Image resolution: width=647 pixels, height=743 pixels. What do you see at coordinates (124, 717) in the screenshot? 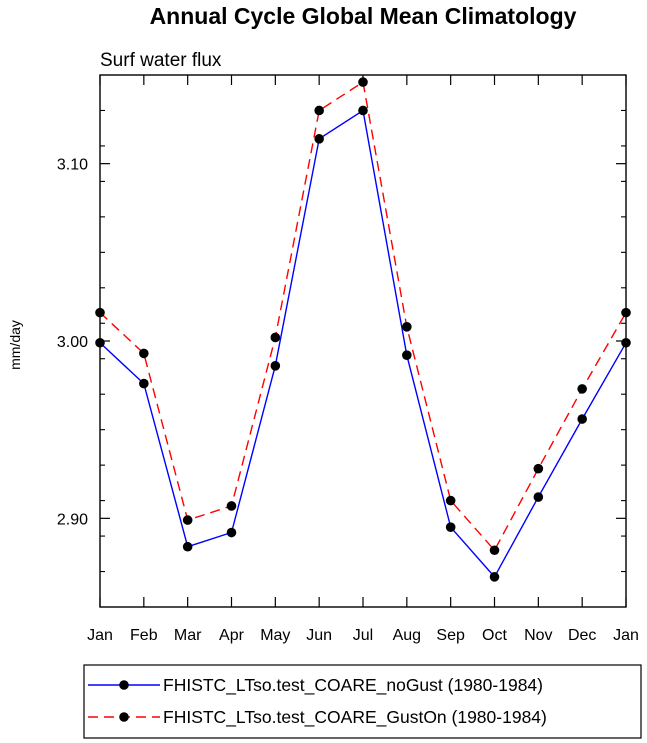
I see `legend-marker-guston` at bounding box center [124, 717].